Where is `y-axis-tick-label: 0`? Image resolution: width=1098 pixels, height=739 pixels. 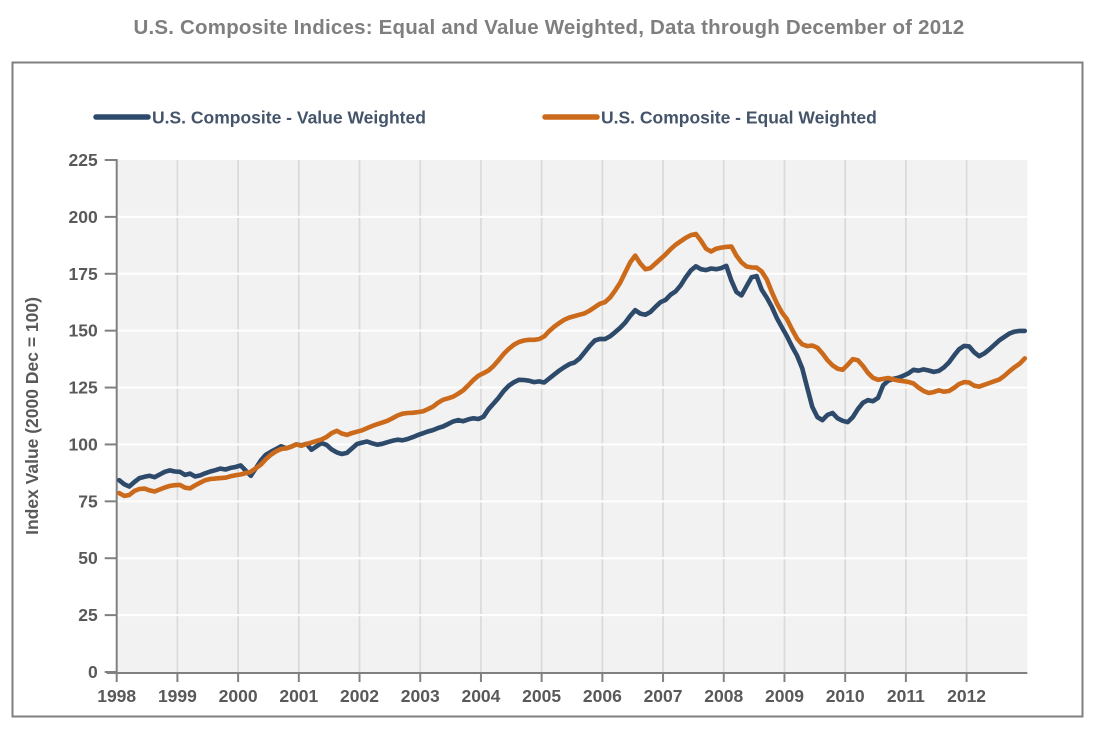
y-axis-tick-label: 0 is located at coordinates (93, 672).